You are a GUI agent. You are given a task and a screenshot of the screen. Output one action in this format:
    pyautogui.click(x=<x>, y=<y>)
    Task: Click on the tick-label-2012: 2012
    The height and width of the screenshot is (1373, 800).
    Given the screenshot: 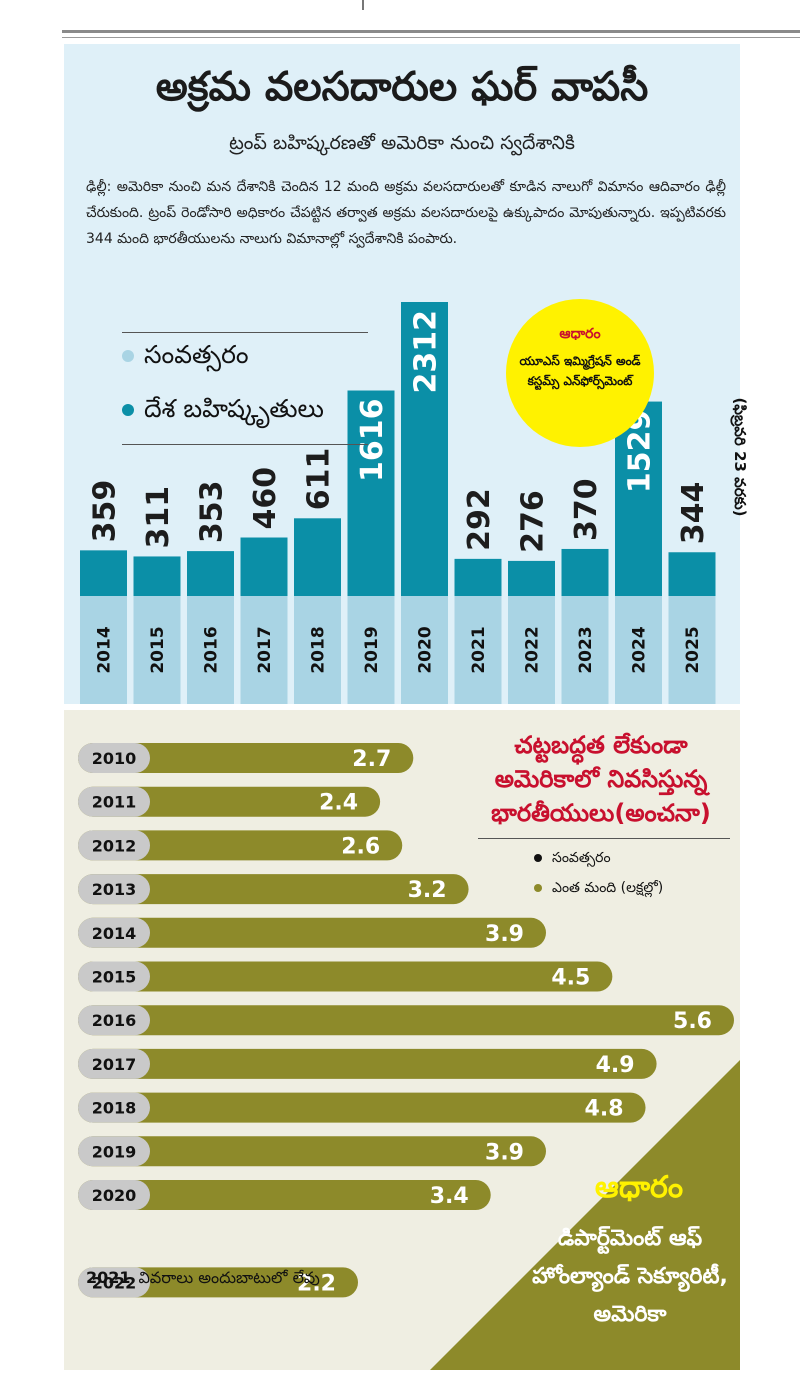 What is the action you would take?
    pyautogui.click(x=114, y=845)
    